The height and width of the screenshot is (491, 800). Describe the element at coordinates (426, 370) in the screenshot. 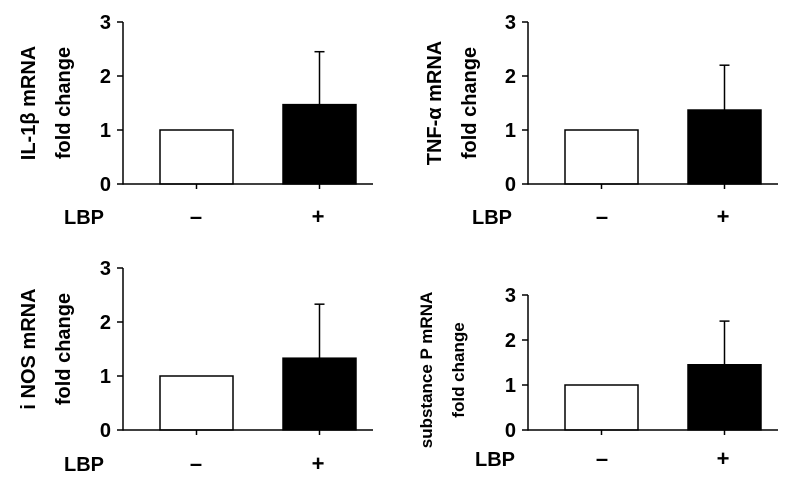

I see `y-axis-label-line-1: substance P mRNA` at that location.